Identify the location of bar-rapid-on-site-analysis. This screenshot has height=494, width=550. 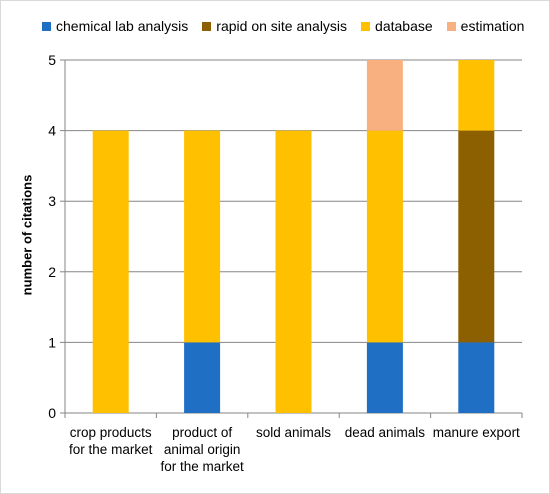
(476, 236).